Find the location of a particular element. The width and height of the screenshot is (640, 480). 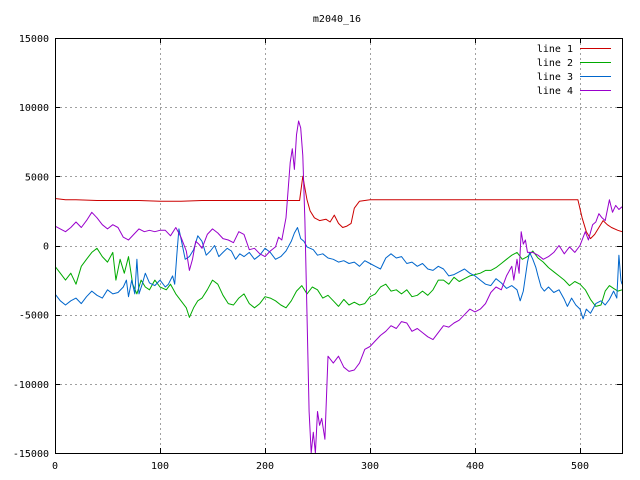

y-tick-label: 10000 is located at coordinates (34, 108).